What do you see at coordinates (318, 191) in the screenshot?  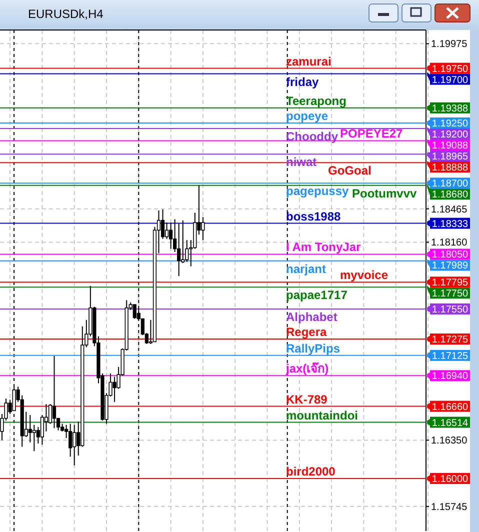 I see `annotation: pagepussy` at bounding box center [318, 191].